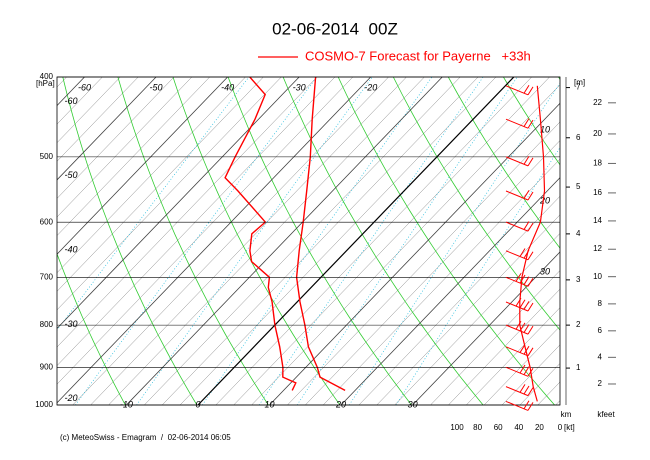 The image size is (650, 460). What do you see at coordinates (269, 404) in the screenshot?
I see `x-tick-label: 10` at bounding box center [269, 404].